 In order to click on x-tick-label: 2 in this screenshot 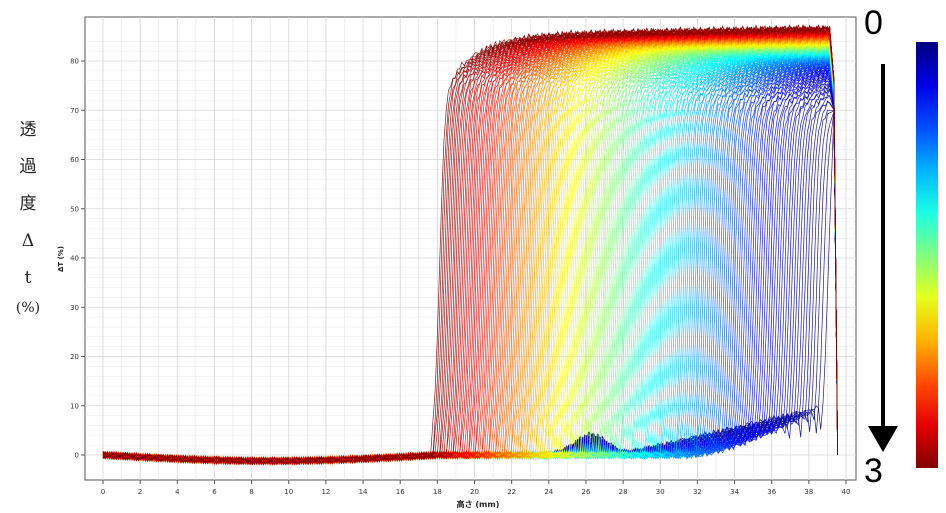, I will do `click(140, 492)`.